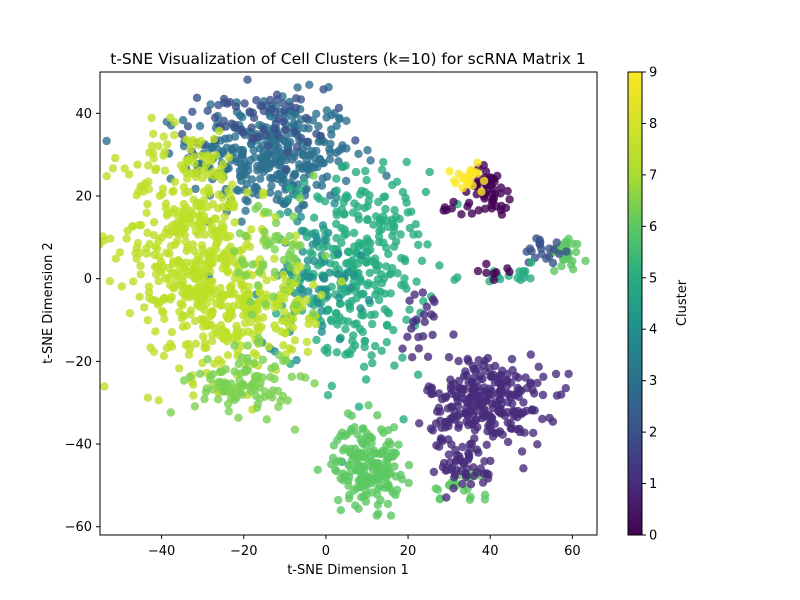 The height and width of the screenshot is (600, 800). I want to click on x-axis: −40 −20 0 20 40 60, so click(364, 547).